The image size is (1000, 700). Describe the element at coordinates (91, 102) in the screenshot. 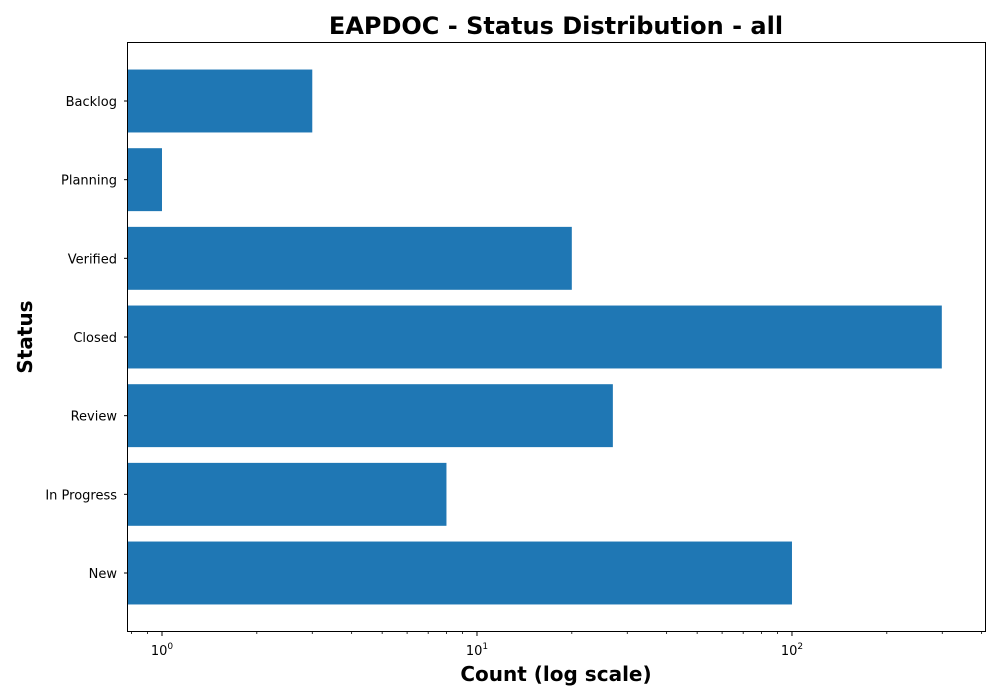

I see `y-tick-label-backlog: Backlog` at that location.